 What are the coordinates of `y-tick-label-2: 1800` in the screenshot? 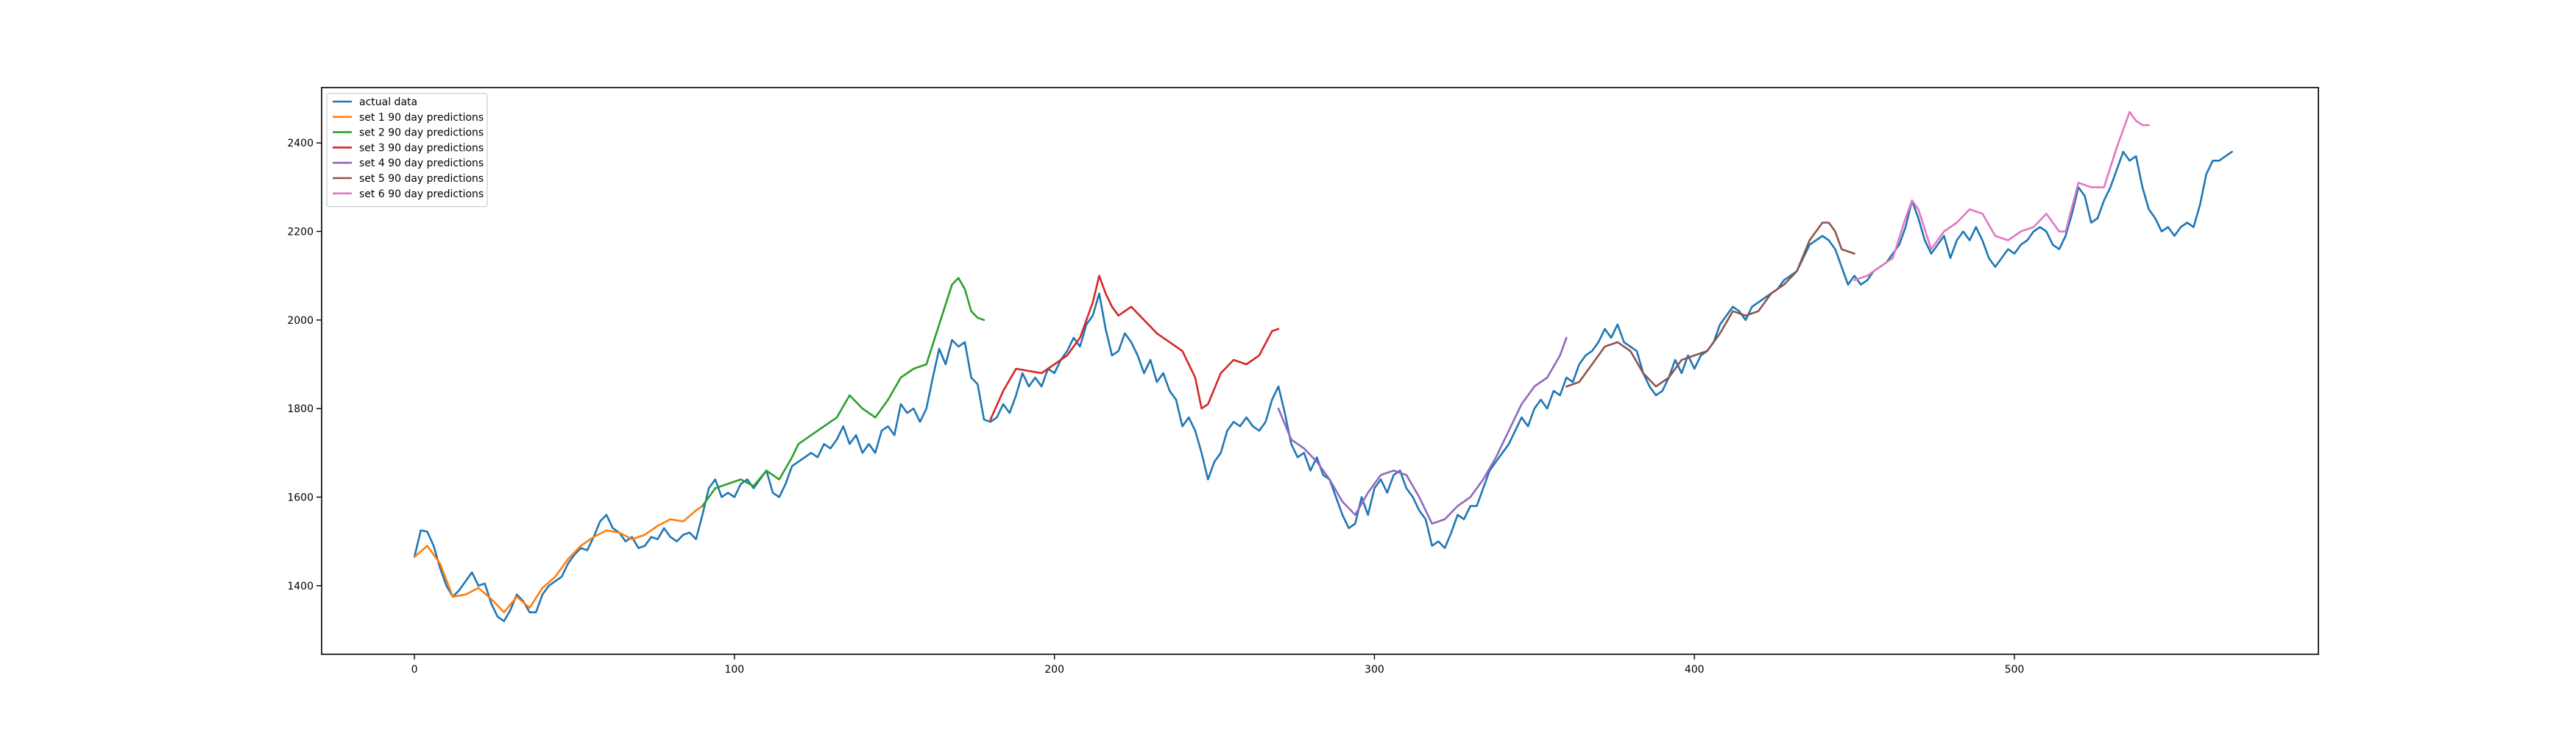 It's located at (300, 409).